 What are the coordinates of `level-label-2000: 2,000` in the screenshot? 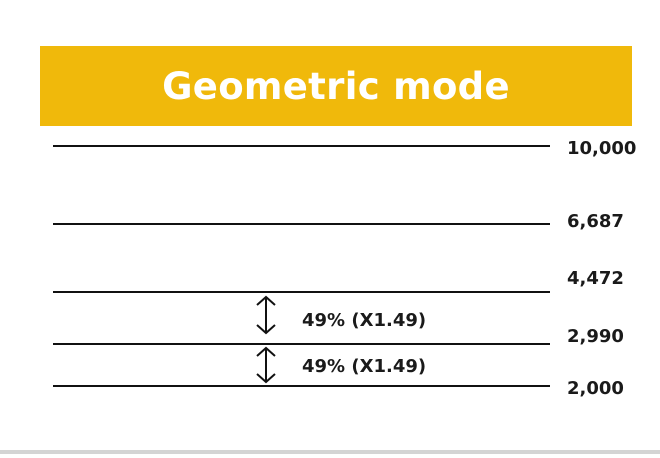 It's located at (595, 388).